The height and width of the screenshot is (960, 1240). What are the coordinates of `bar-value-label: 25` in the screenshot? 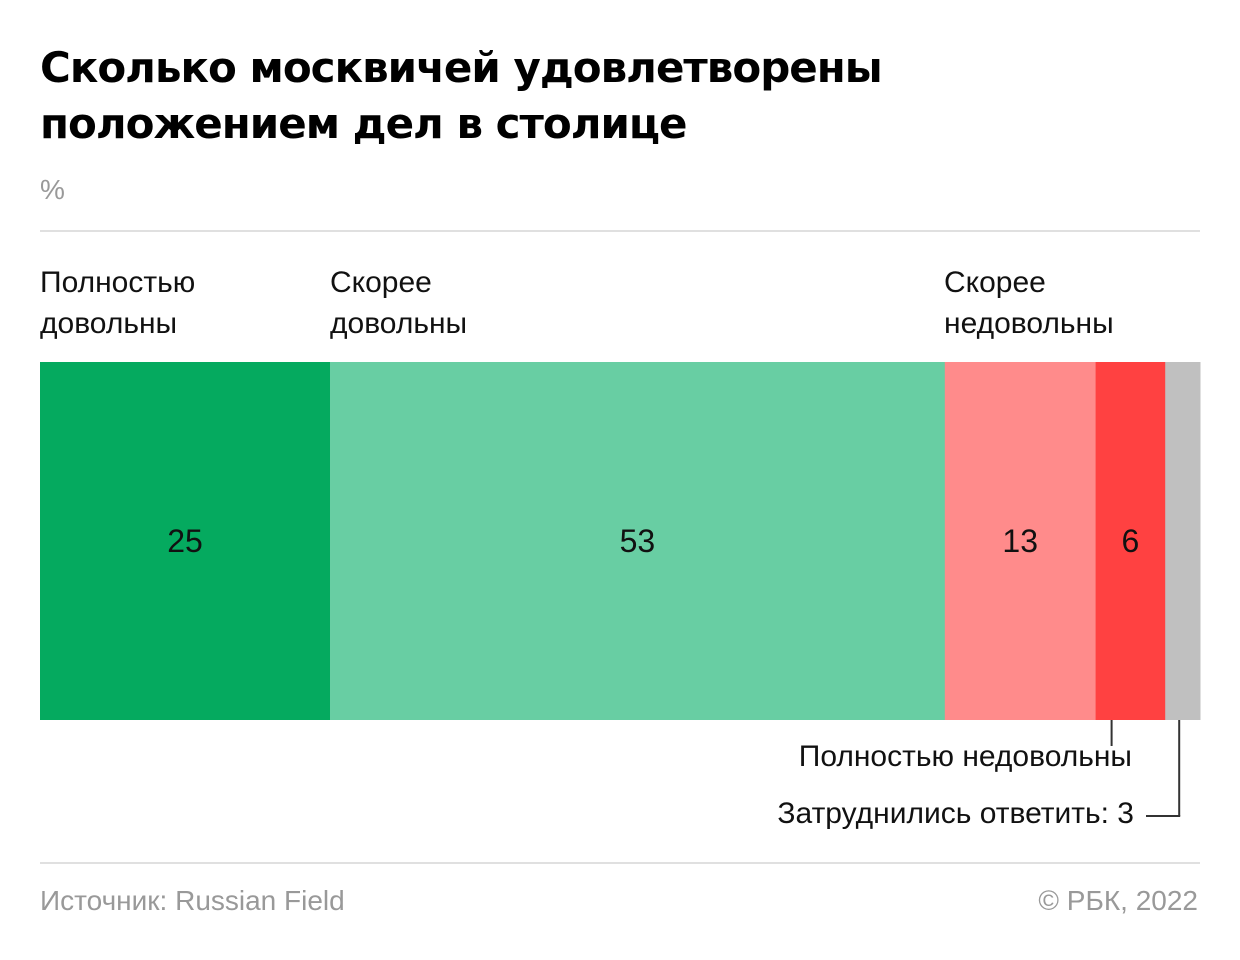 It's located at (185, 541).